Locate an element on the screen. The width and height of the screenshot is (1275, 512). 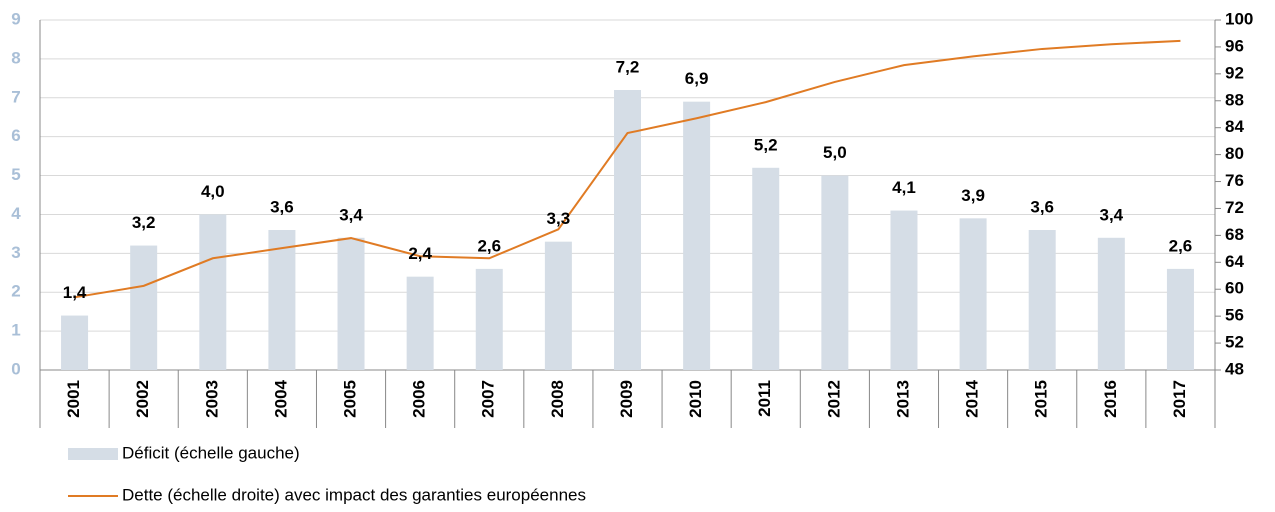
x-tick-label: 2017 is located at coordinates (1179, 399).